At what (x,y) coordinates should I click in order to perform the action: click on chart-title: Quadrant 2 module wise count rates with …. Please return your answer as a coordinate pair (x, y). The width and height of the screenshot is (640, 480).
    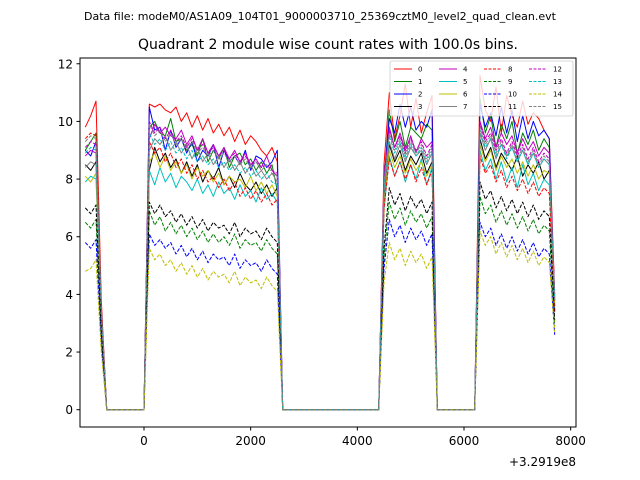
    Looking at the image, I should click on (328, 45).